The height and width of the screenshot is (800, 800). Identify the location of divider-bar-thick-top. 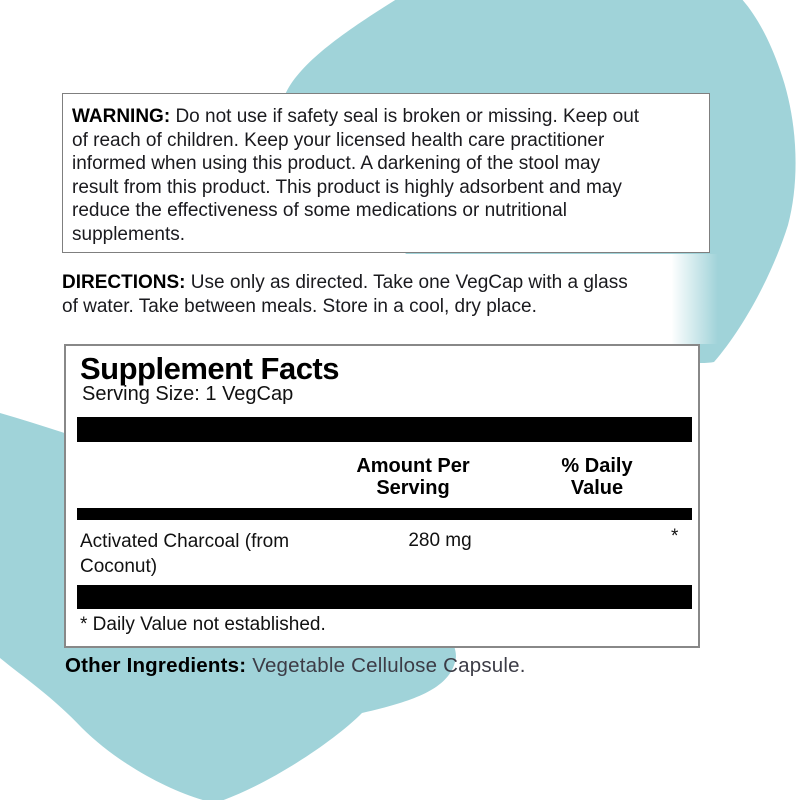
(384, 429).